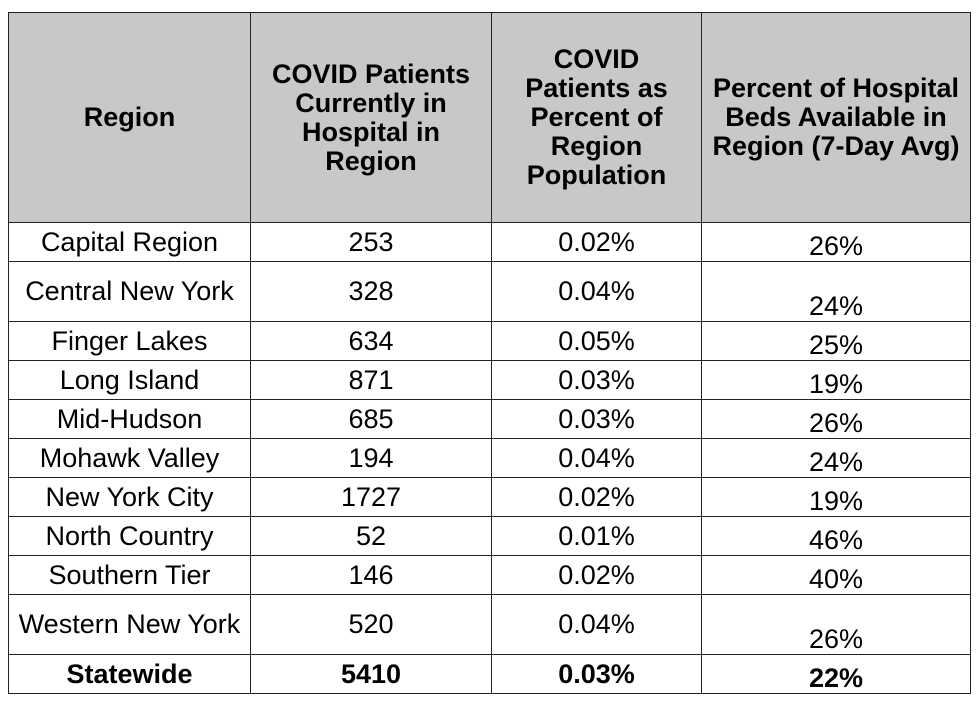 Image resolution: width=980 pixels, height=705 pixels. What do you see at coordinates (129, 380) in the screenshot?
I see `region-cell: Long Island` at bounding box center [129, 380].